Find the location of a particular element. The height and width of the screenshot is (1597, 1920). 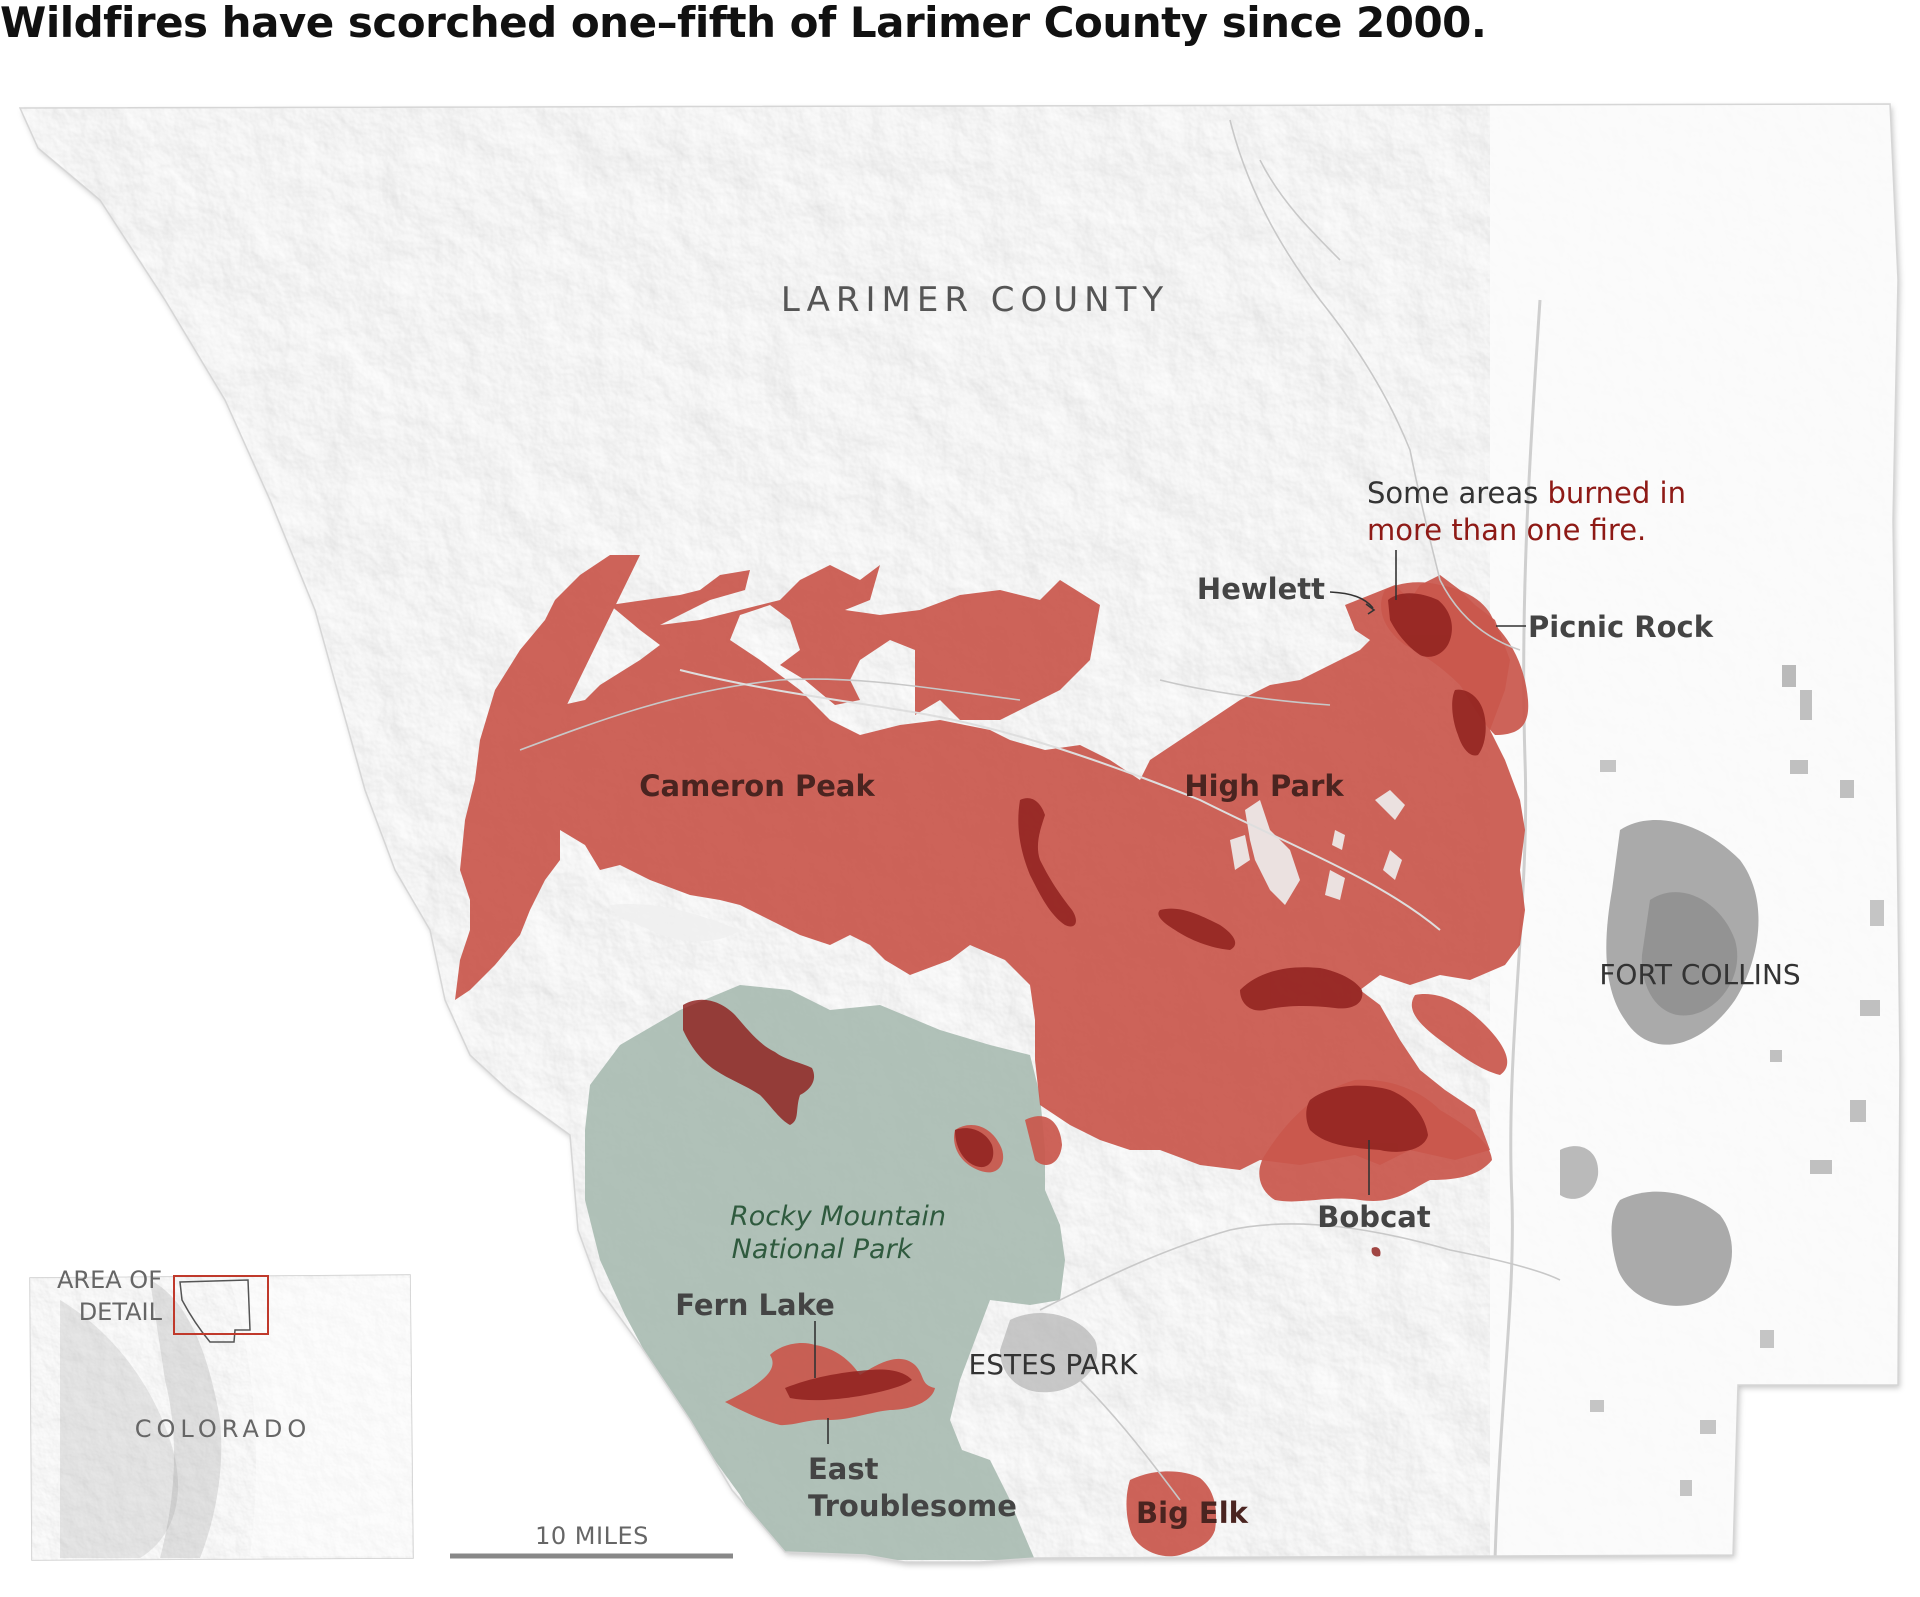

scale-bar: 10 MILES is located at coordinates (591, 1540).